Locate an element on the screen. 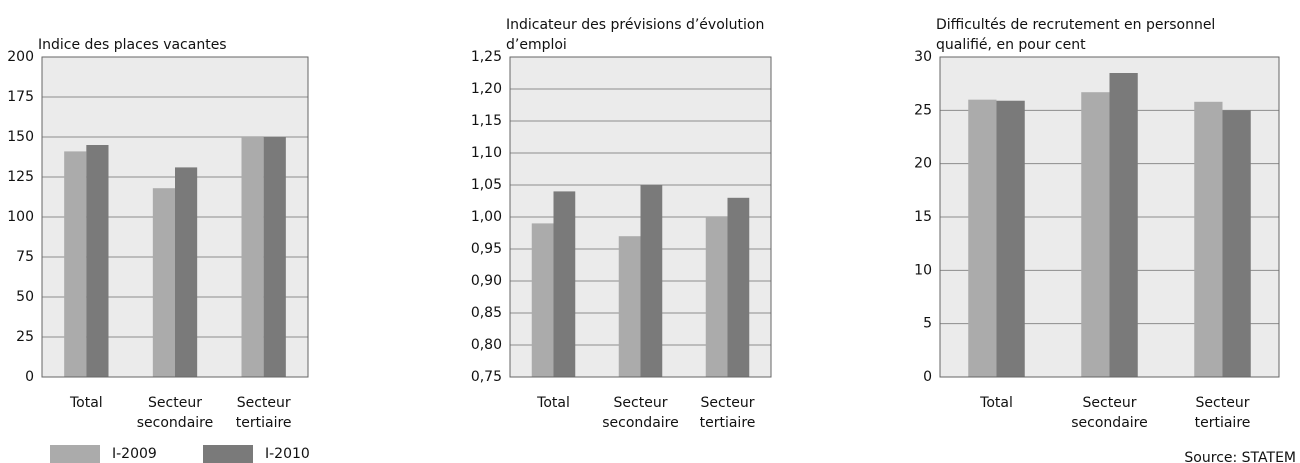 Image resolution: width=1300 pixels, height=463 pixels. y-tick-label: 0,95 is located at coordinates (486, 249).